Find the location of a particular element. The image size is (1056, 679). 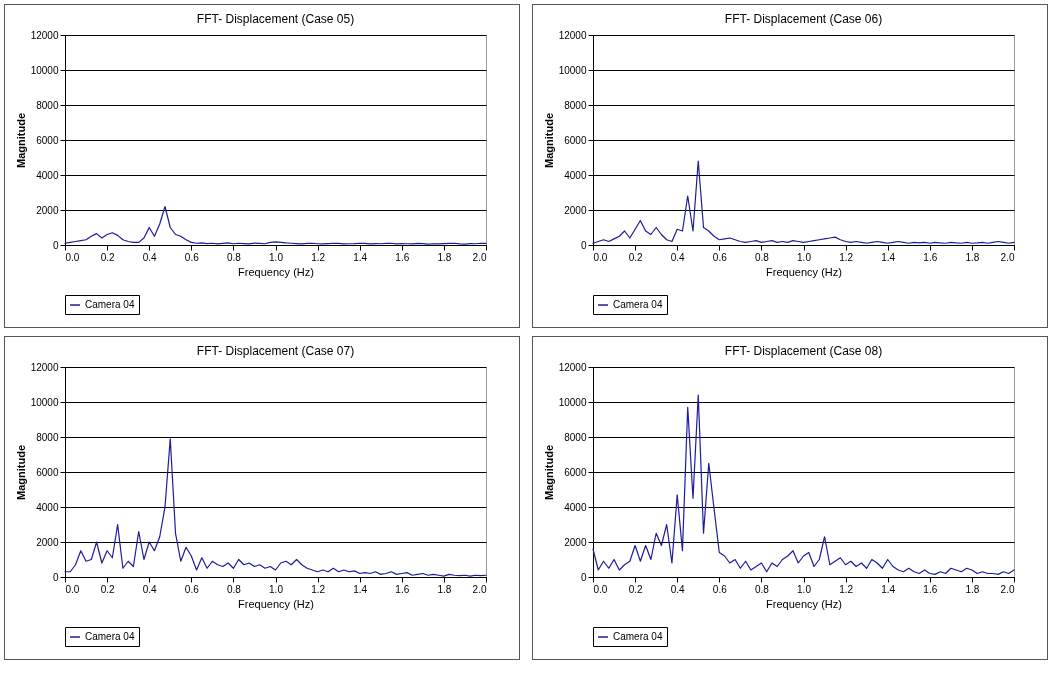

chart-title: FFT- Displacement (Case 07) is located at coordinates (275, 351).